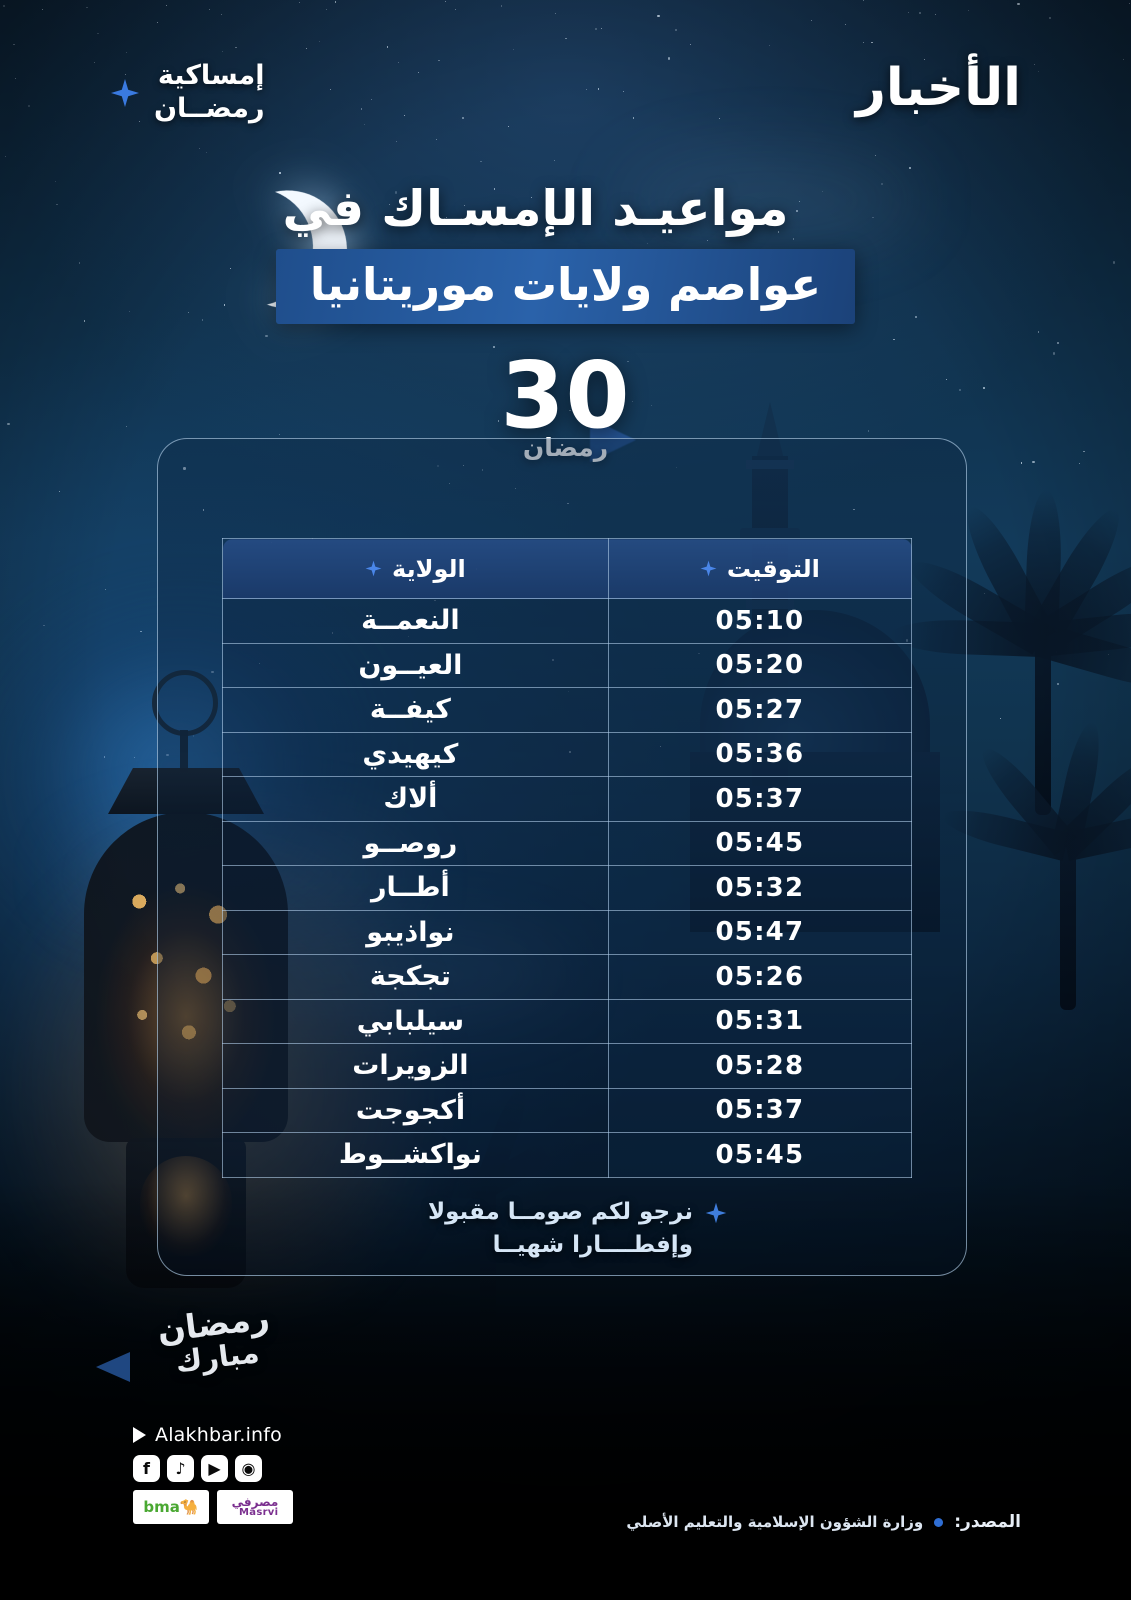  What do you see at coordinates (938, 88) in the screenshot?
I see `alakhbar-logo: الأخبار` at bounding box center [938, 88].